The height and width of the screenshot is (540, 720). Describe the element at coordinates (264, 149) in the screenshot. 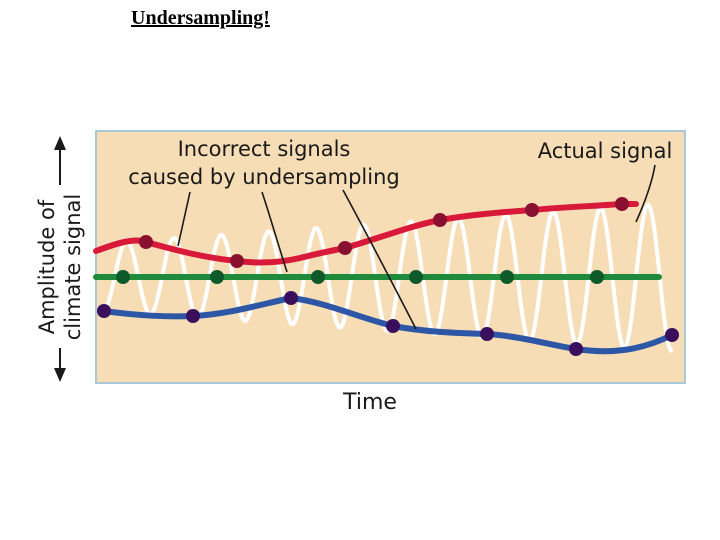

I see `annotation-incorrect-signals-line1: Incorrect signals` at that location.